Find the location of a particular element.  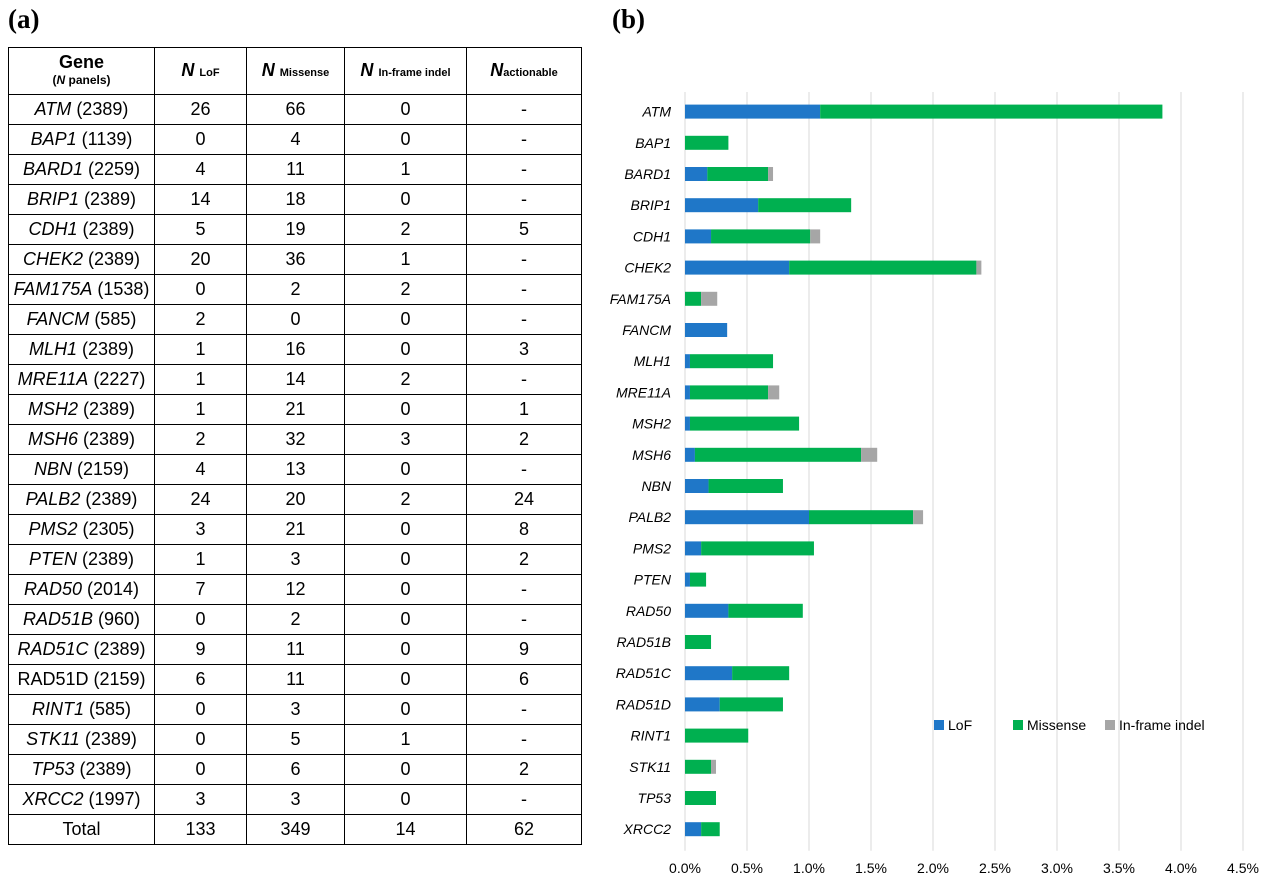

gene-cell: TP53 (2389) is located at coordinates (81, 769).